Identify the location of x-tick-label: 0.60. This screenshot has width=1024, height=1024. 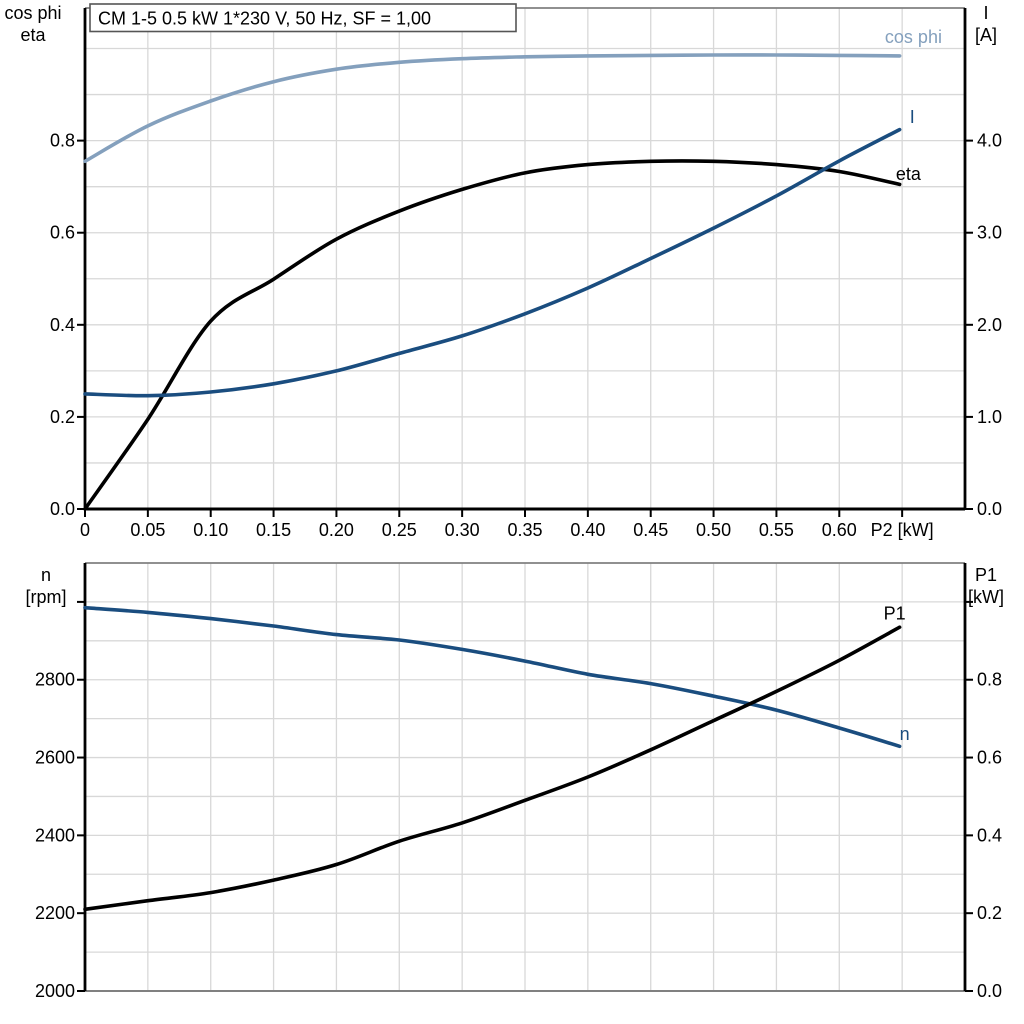
(839, 530).